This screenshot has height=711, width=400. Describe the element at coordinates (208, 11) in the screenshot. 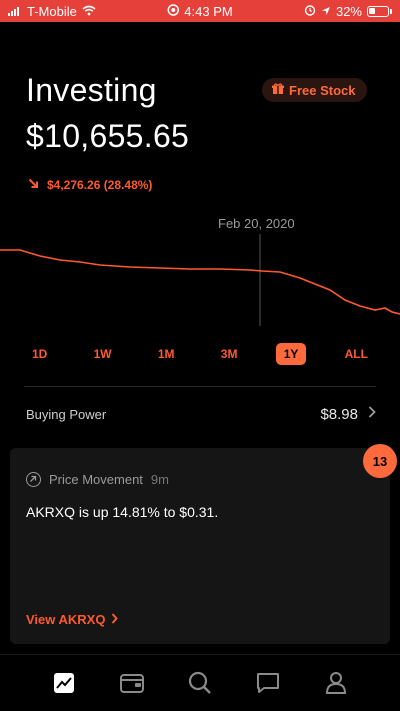

I see `status-time: 4:43 PM` at that location.